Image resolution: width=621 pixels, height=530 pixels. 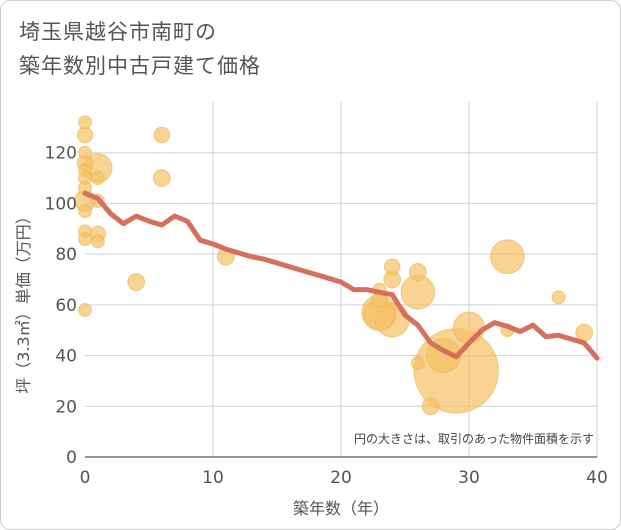 I want to click on y-tick-label: 100, so click(x=61, y=204).